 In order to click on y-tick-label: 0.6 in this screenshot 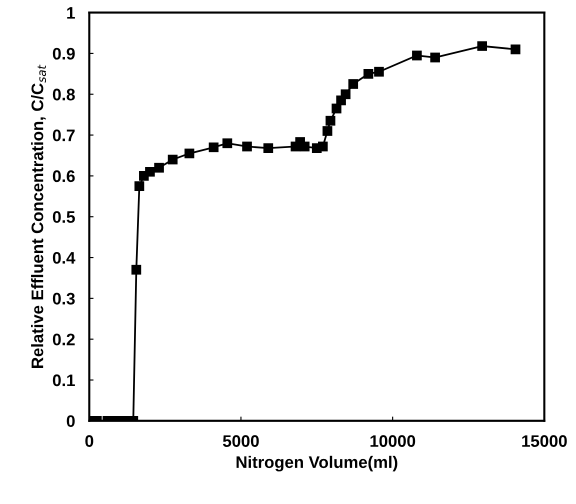, I will do `click(63, 176)`.